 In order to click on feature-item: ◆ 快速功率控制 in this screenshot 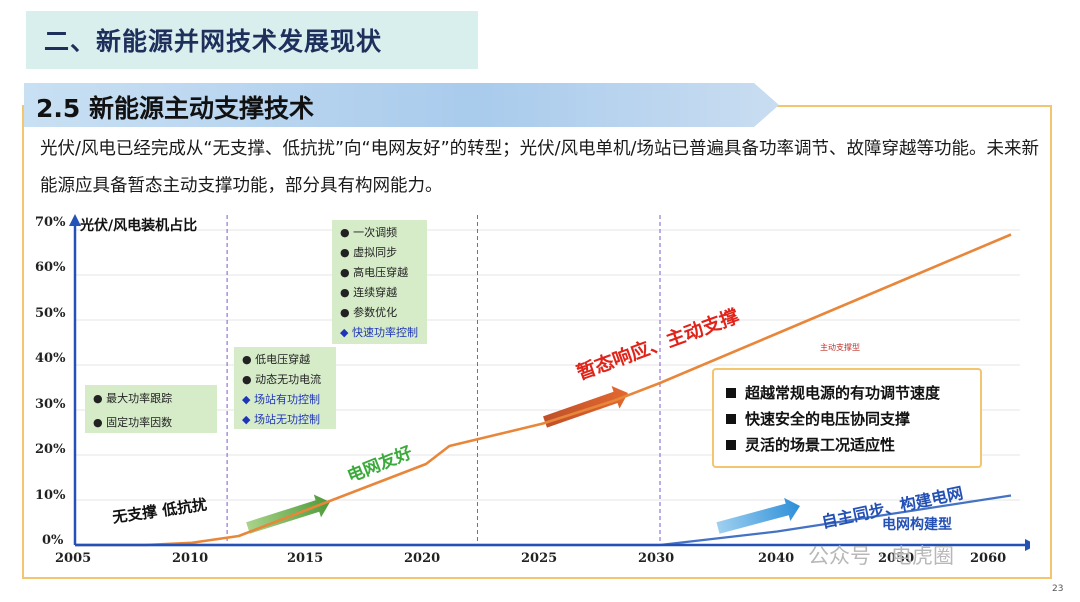, I will do `click(379, 332)`.